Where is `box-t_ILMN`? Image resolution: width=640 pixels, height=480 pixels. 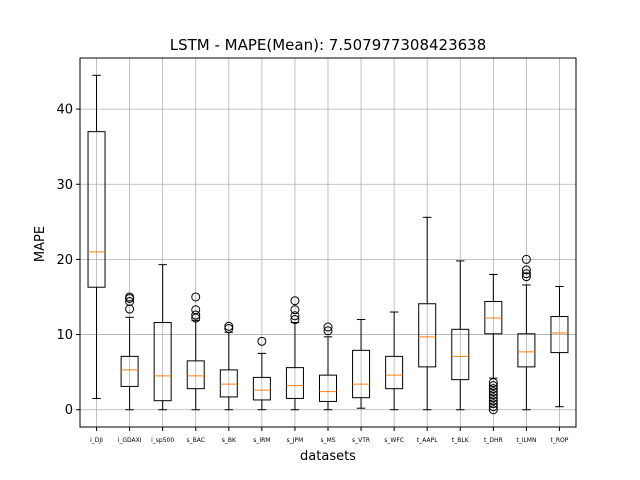
box-t_ILMN is located at coordinates (526, 332).